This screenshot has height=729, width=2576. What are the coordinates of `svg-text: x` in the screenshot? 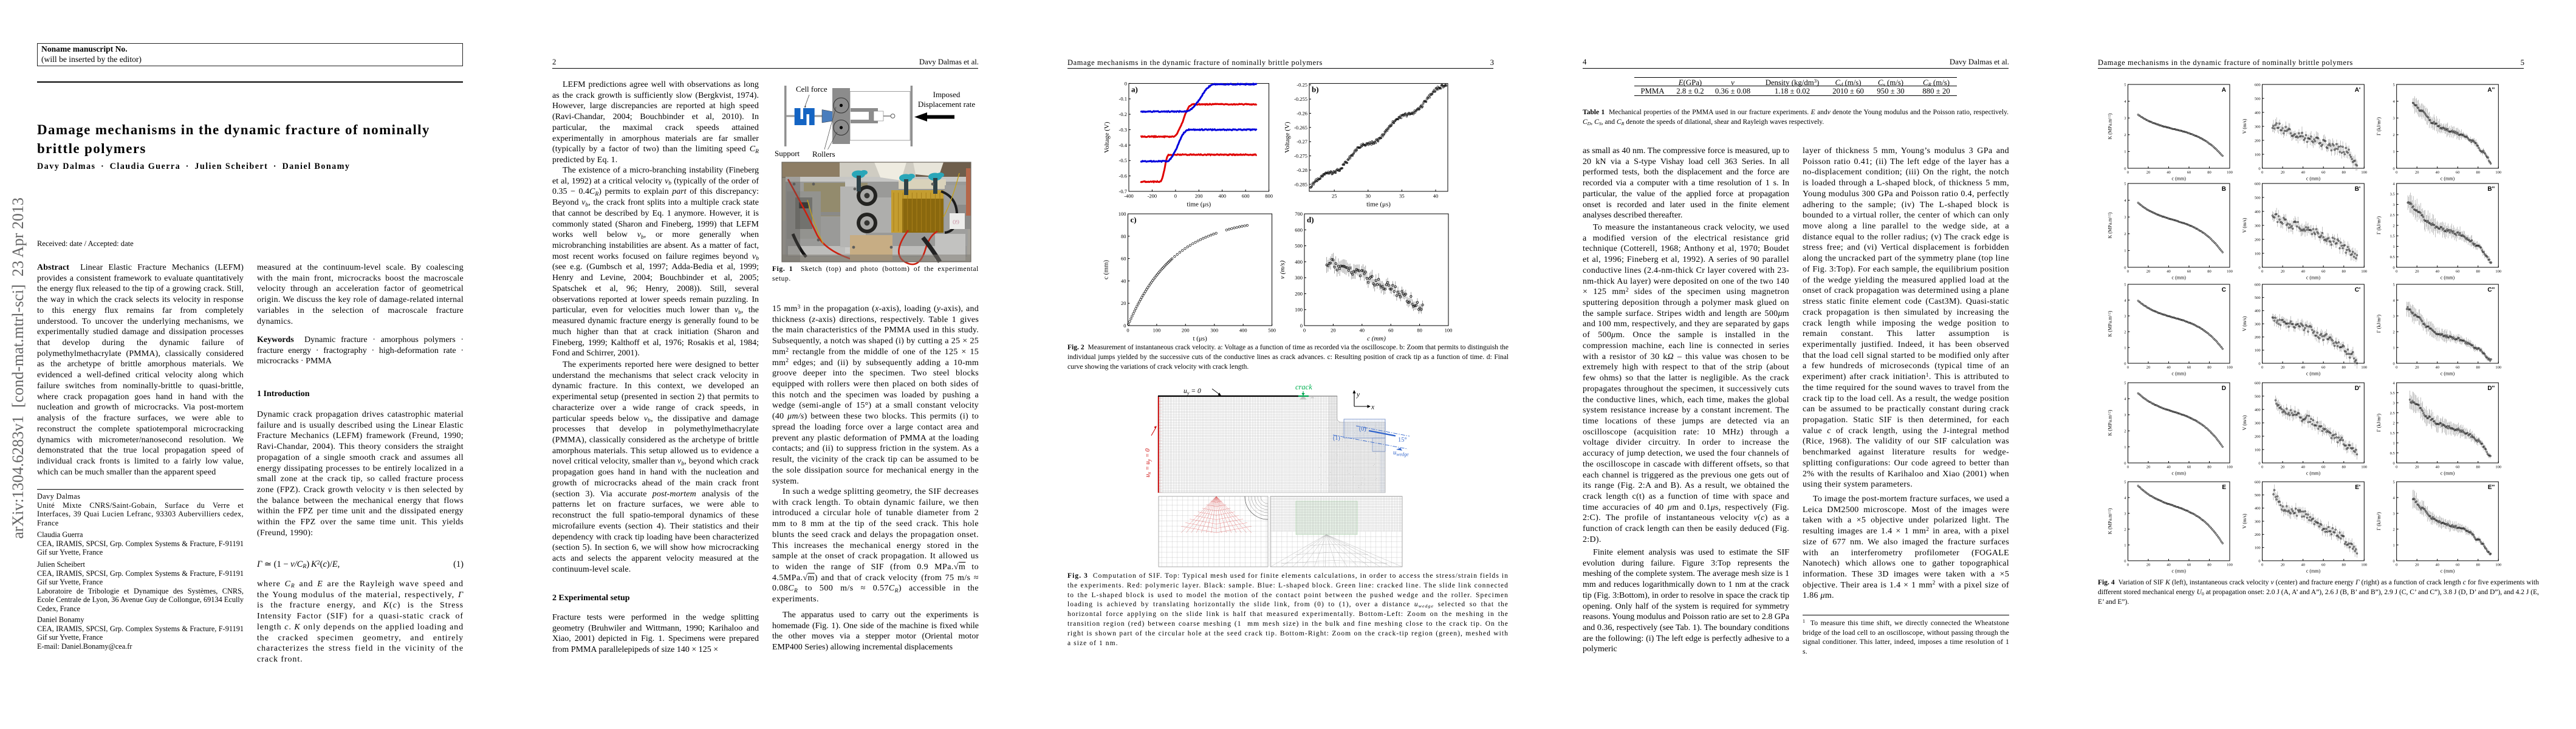 It's located at (1373, 407).